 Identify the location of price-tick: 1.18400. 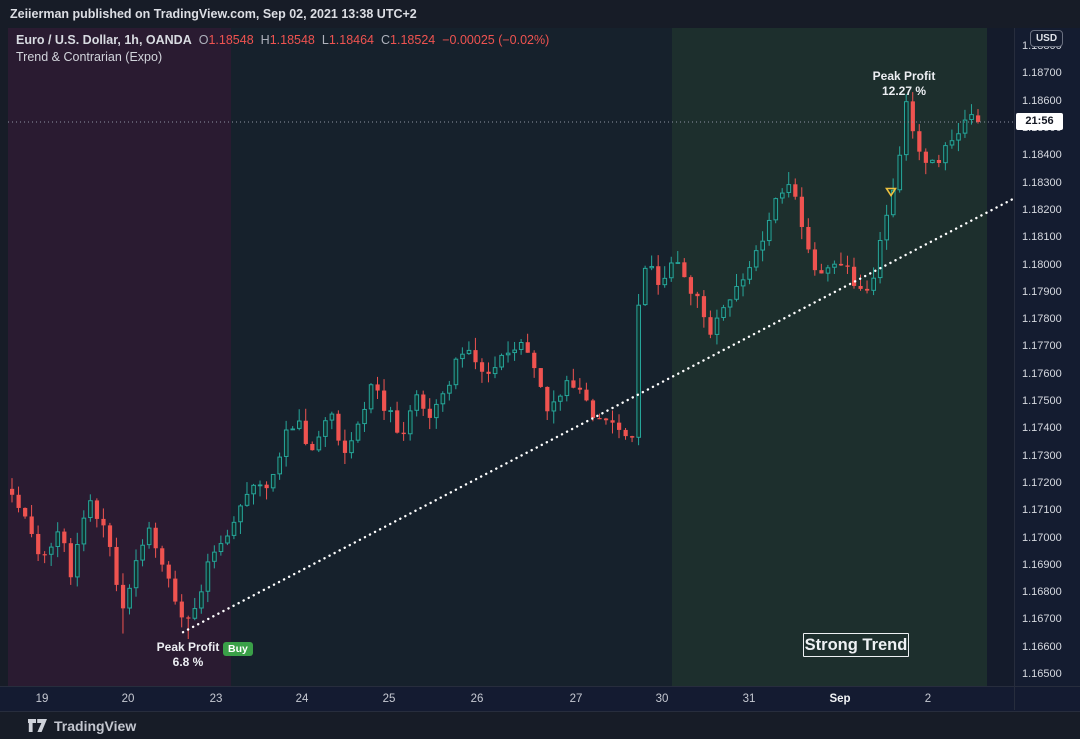
(1042, 155).